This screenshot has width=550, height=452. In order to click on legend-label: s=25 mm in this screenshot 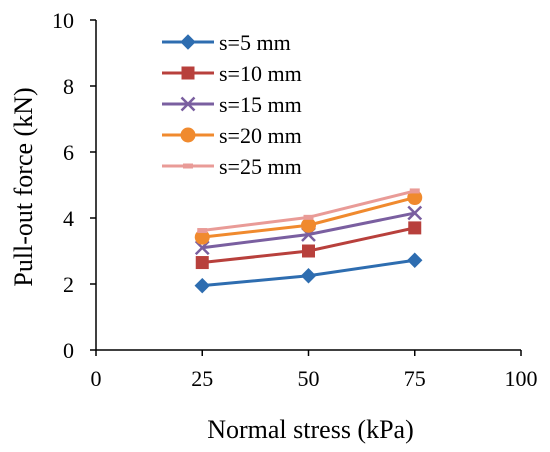, I will do `click(260, 166)`.